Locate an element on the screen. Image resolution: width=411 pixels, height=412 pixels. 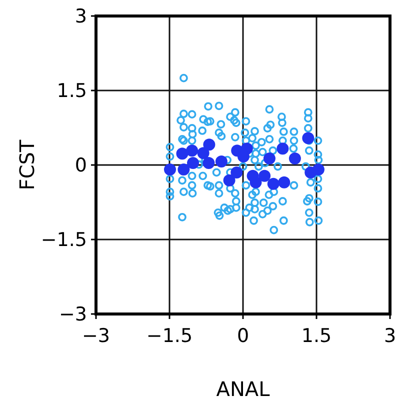
x-tick-label: 3 is located at coordinates (390, 336).